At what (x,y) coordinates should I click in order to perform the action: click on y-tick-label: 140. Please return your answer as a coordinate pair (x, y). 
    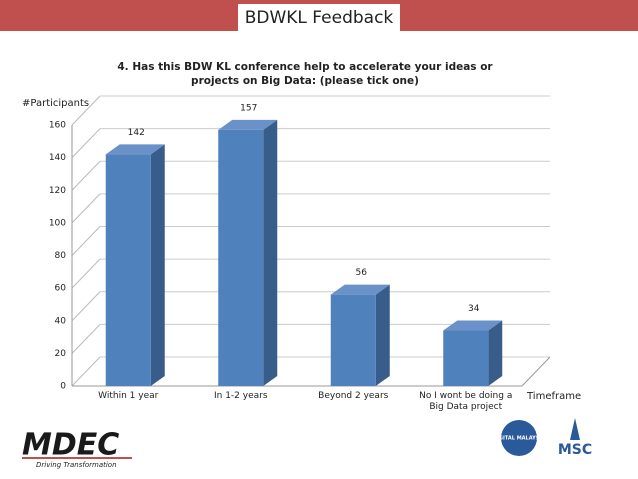
    Looking at the image, I should click on (57, 158).